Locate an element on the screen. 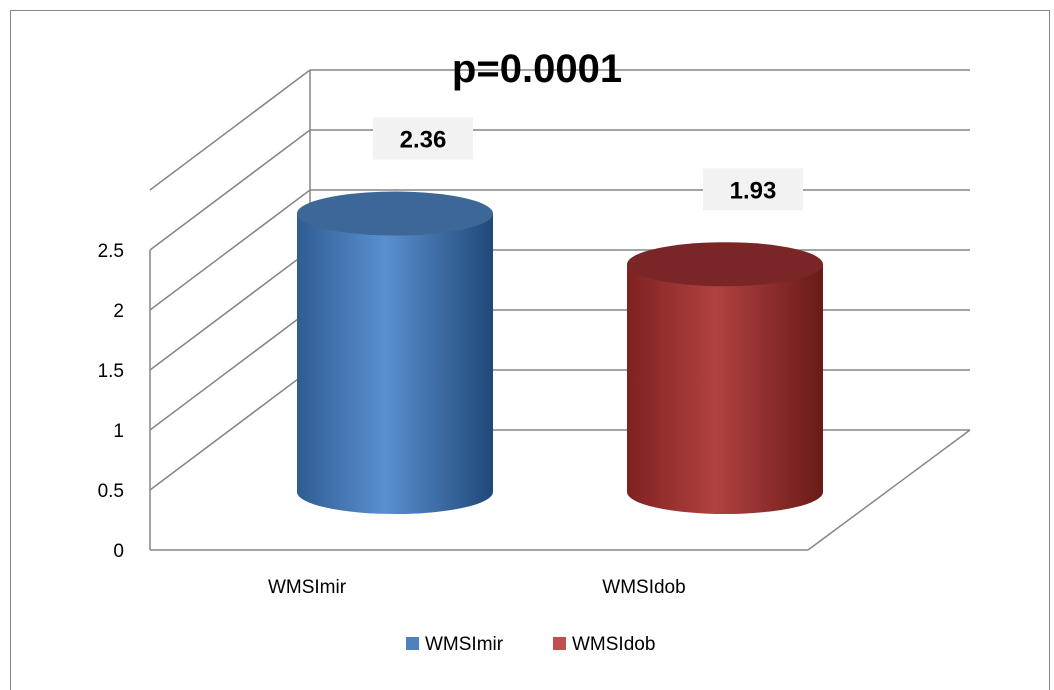 This screenshot has height=690, width=1054. data-label: 1.93 is located at coordinates (753, 189).